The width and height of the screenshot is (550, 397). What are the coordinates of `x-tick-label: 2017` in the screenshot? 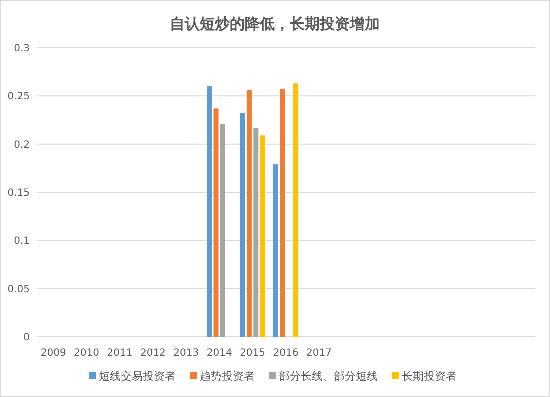 It's located at (319, 353).